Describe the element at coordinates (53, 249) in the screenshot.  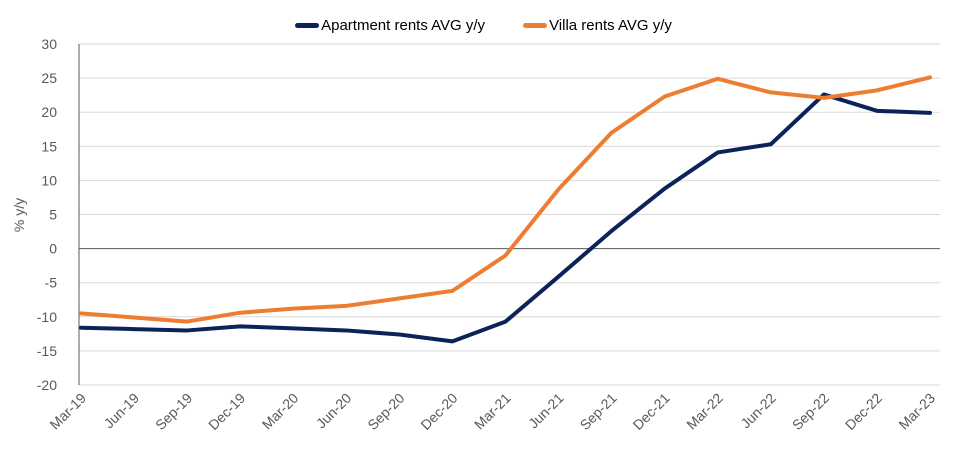
I see `y-tick-label: 0` at that location.